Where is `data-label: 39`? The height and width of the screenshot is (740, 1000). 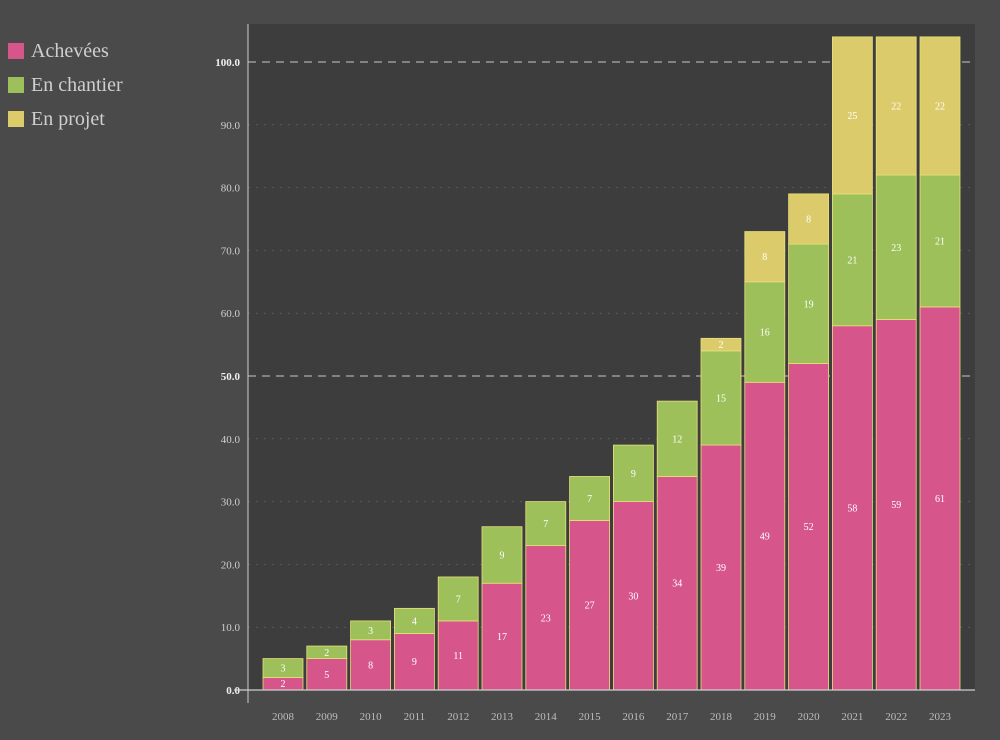 data-label: 39 is located at coordinates (721, 568).